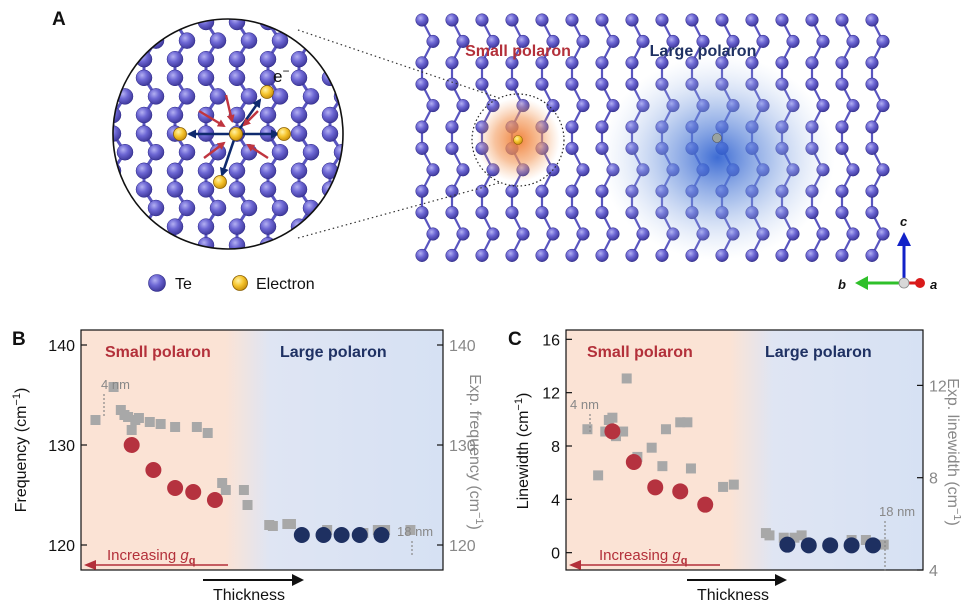 The image size is (961, 612). I want to click on large-polaron-electron, so click(717, 138).